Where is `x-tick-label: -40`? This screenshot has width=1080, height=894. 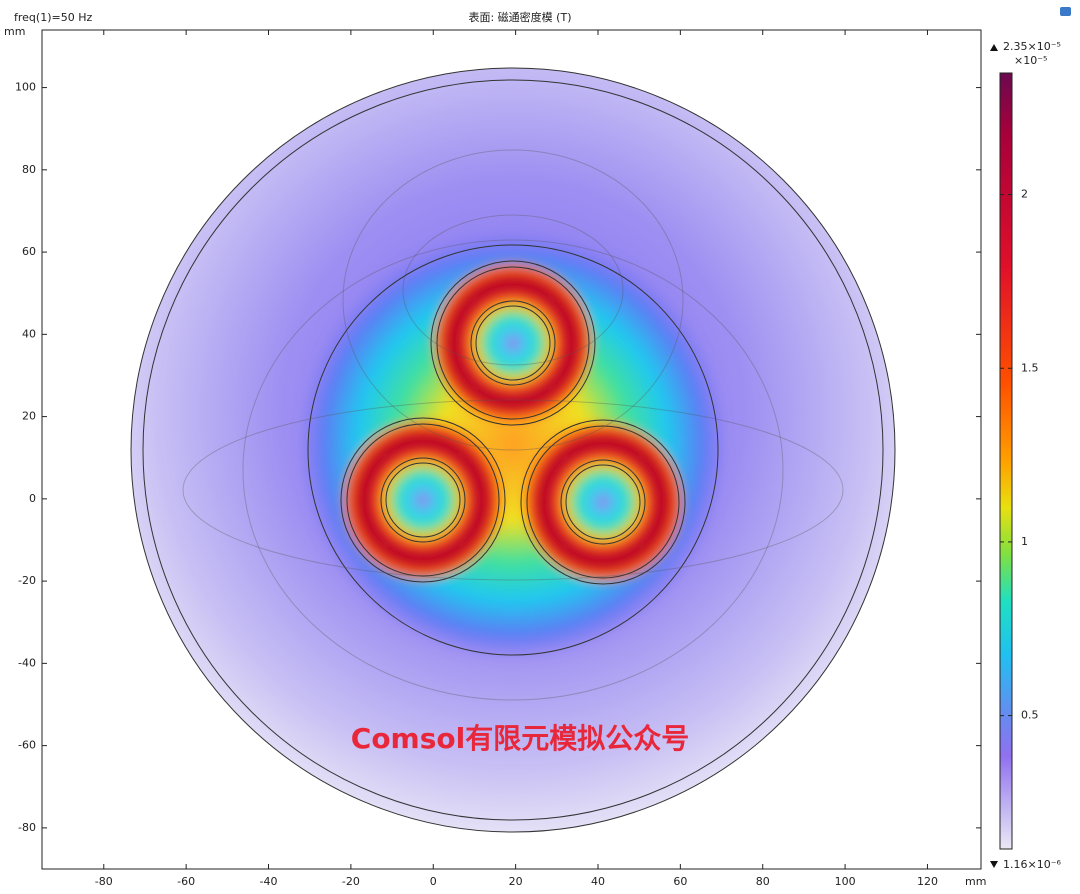
x-tick-label: -40 is located at coordinates (269, 881).